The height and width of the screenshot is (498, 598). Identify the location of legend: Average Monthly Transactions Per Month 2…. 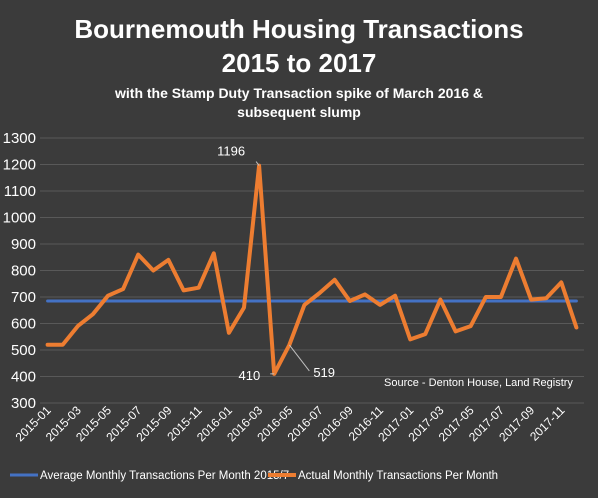
(254, 476).